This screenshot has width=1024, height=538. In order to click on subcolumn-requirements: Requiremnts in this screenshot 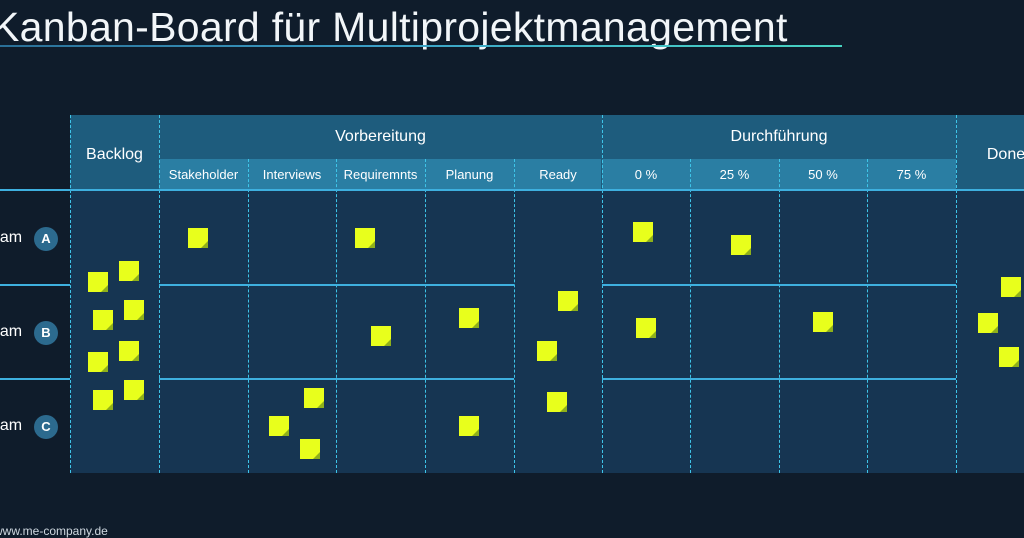, I will do `click(380, 174)`.